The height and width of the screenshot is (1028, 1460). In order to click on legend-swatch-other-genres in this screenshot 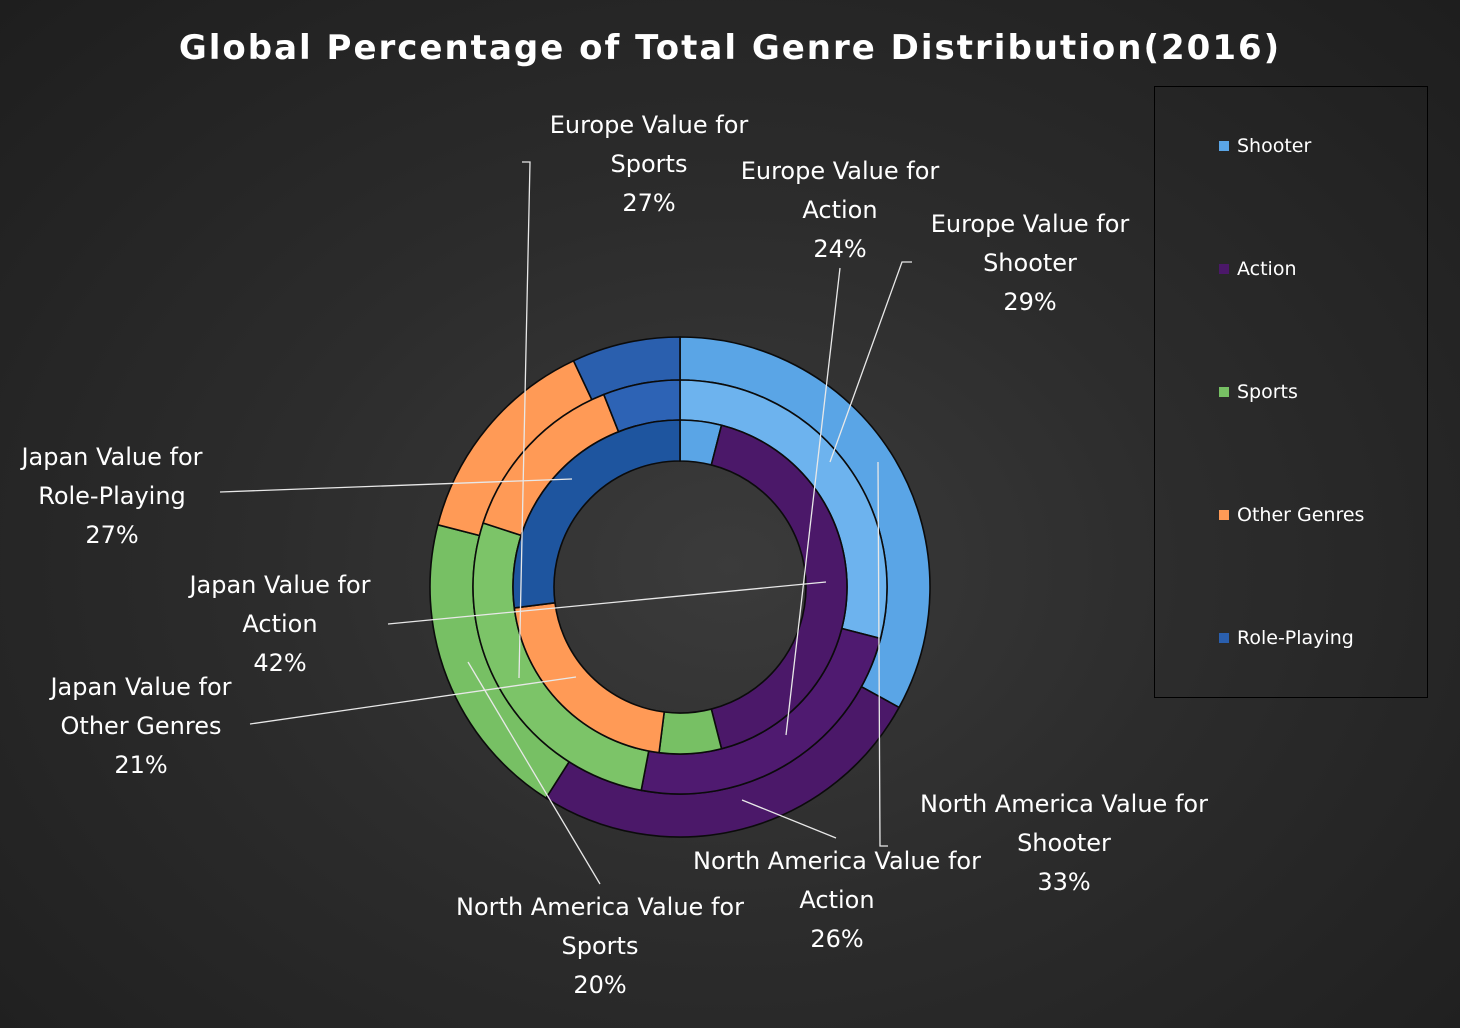, I will do `click(1224, 515)`.